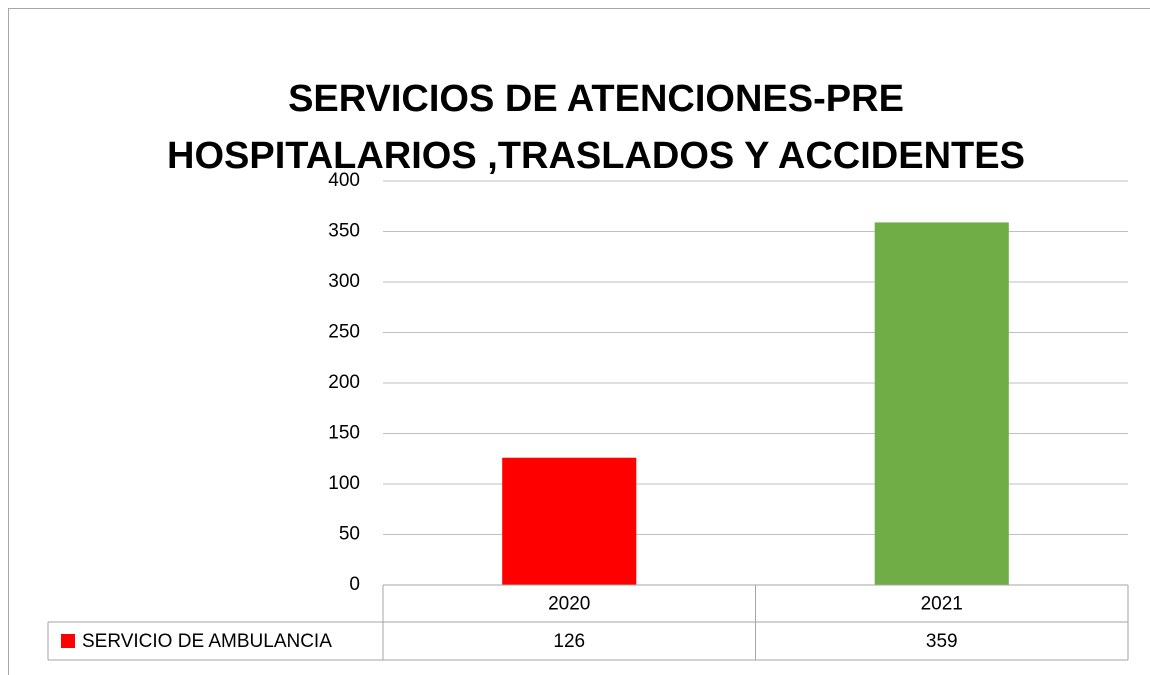 This screenshot has width=1150, height=675. Describe the element at coordinates (344, 483) in the screenshot. I see `y-tick-label: 100` at that location.